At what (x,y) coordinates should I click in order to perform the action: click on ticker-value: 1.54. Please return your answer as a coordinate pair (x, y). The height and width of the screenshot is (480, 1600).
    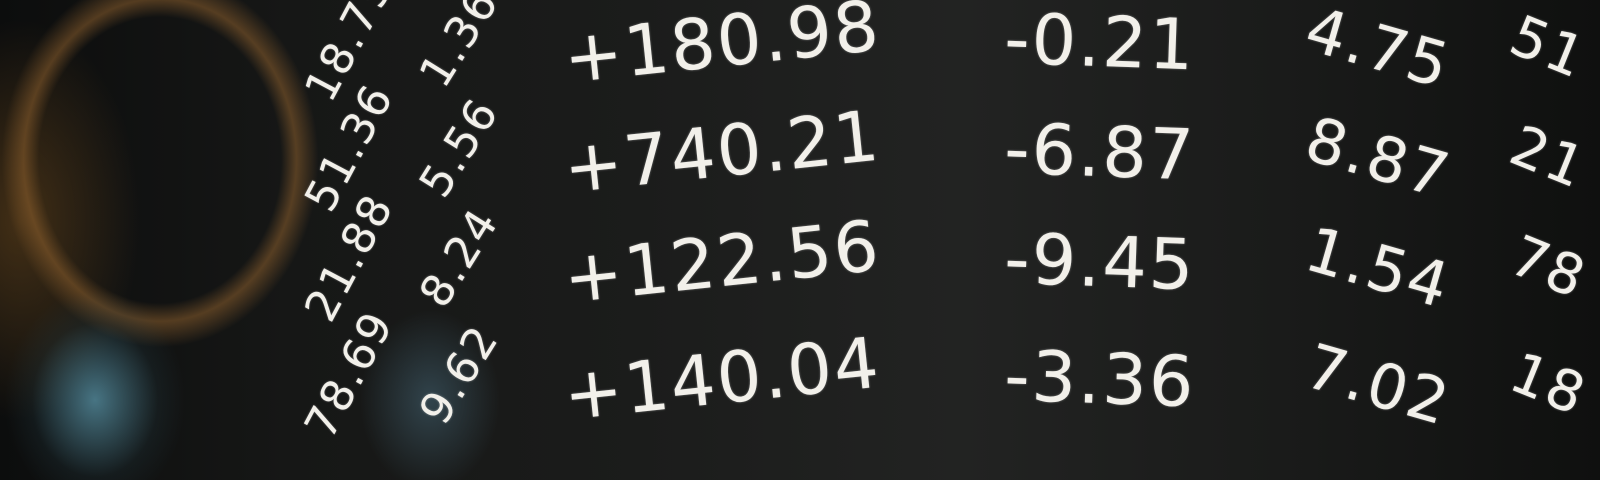
    Looking at the image, I should click on (1378, 267).